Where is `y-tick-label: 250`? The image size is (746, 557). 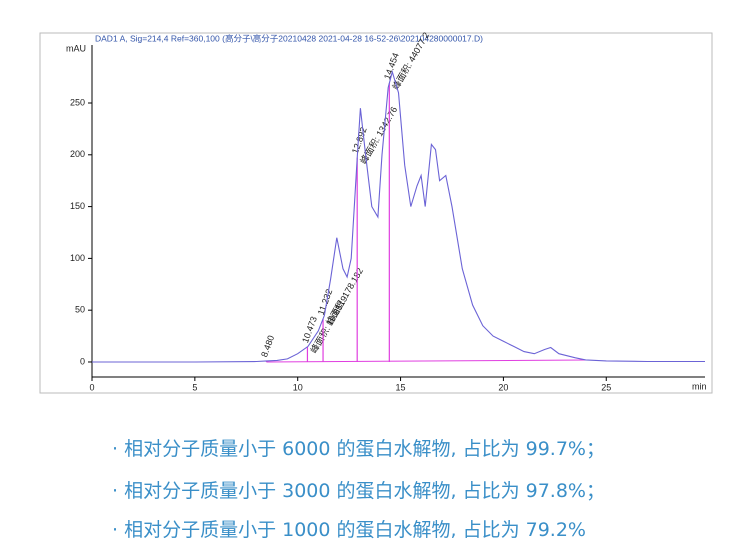 y-tick-label: 250 is located at coordinates (77, 102).